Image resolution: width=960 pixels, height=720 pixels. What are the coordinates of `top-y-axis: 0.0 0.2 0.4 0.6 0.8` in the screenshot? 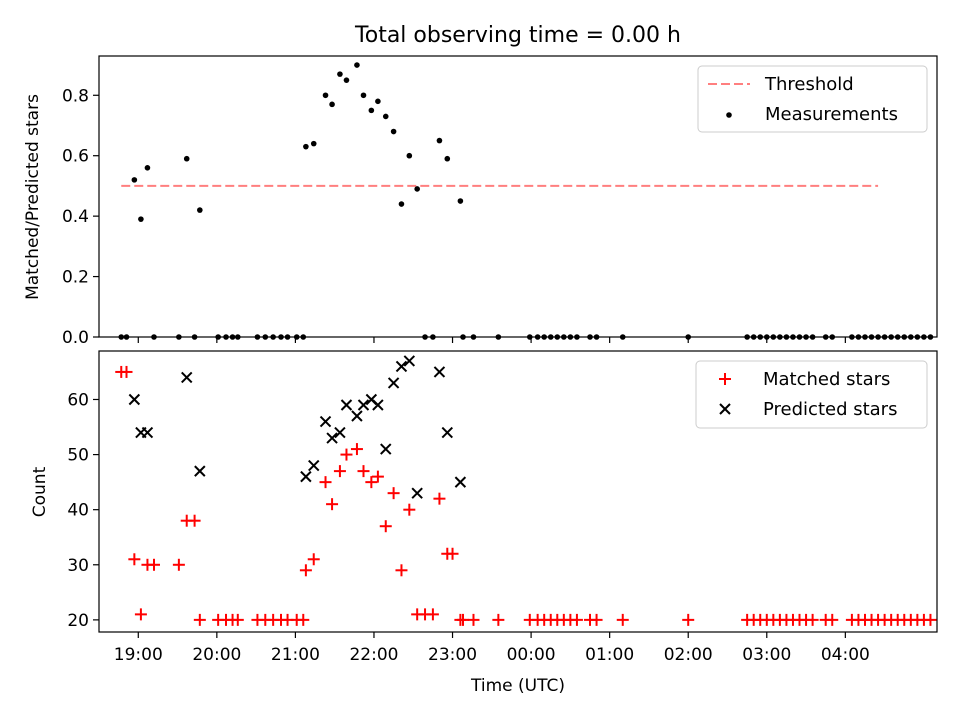 It's located at (80, 217).